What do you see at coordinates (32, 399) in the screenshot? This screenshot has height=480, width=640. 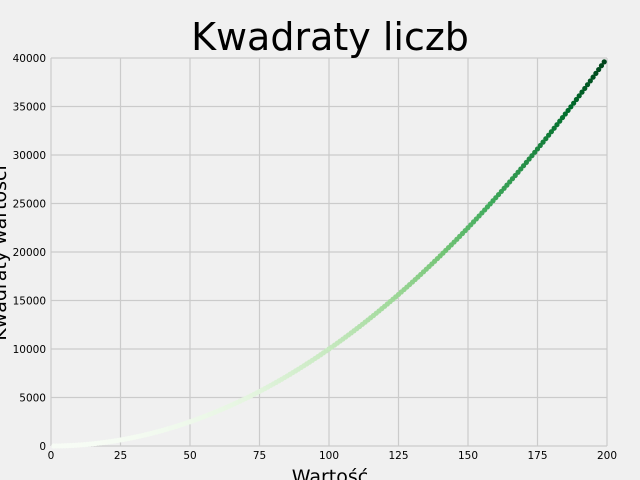 I see `y-tick-label: 5000` at bounding box center [32, 399].